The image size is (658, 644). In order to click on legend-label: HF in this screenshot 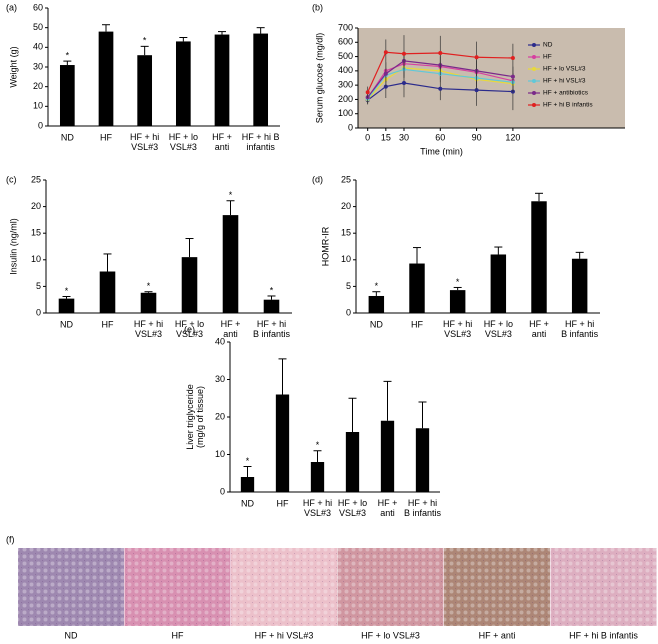, I will do `click(547, 57)`.